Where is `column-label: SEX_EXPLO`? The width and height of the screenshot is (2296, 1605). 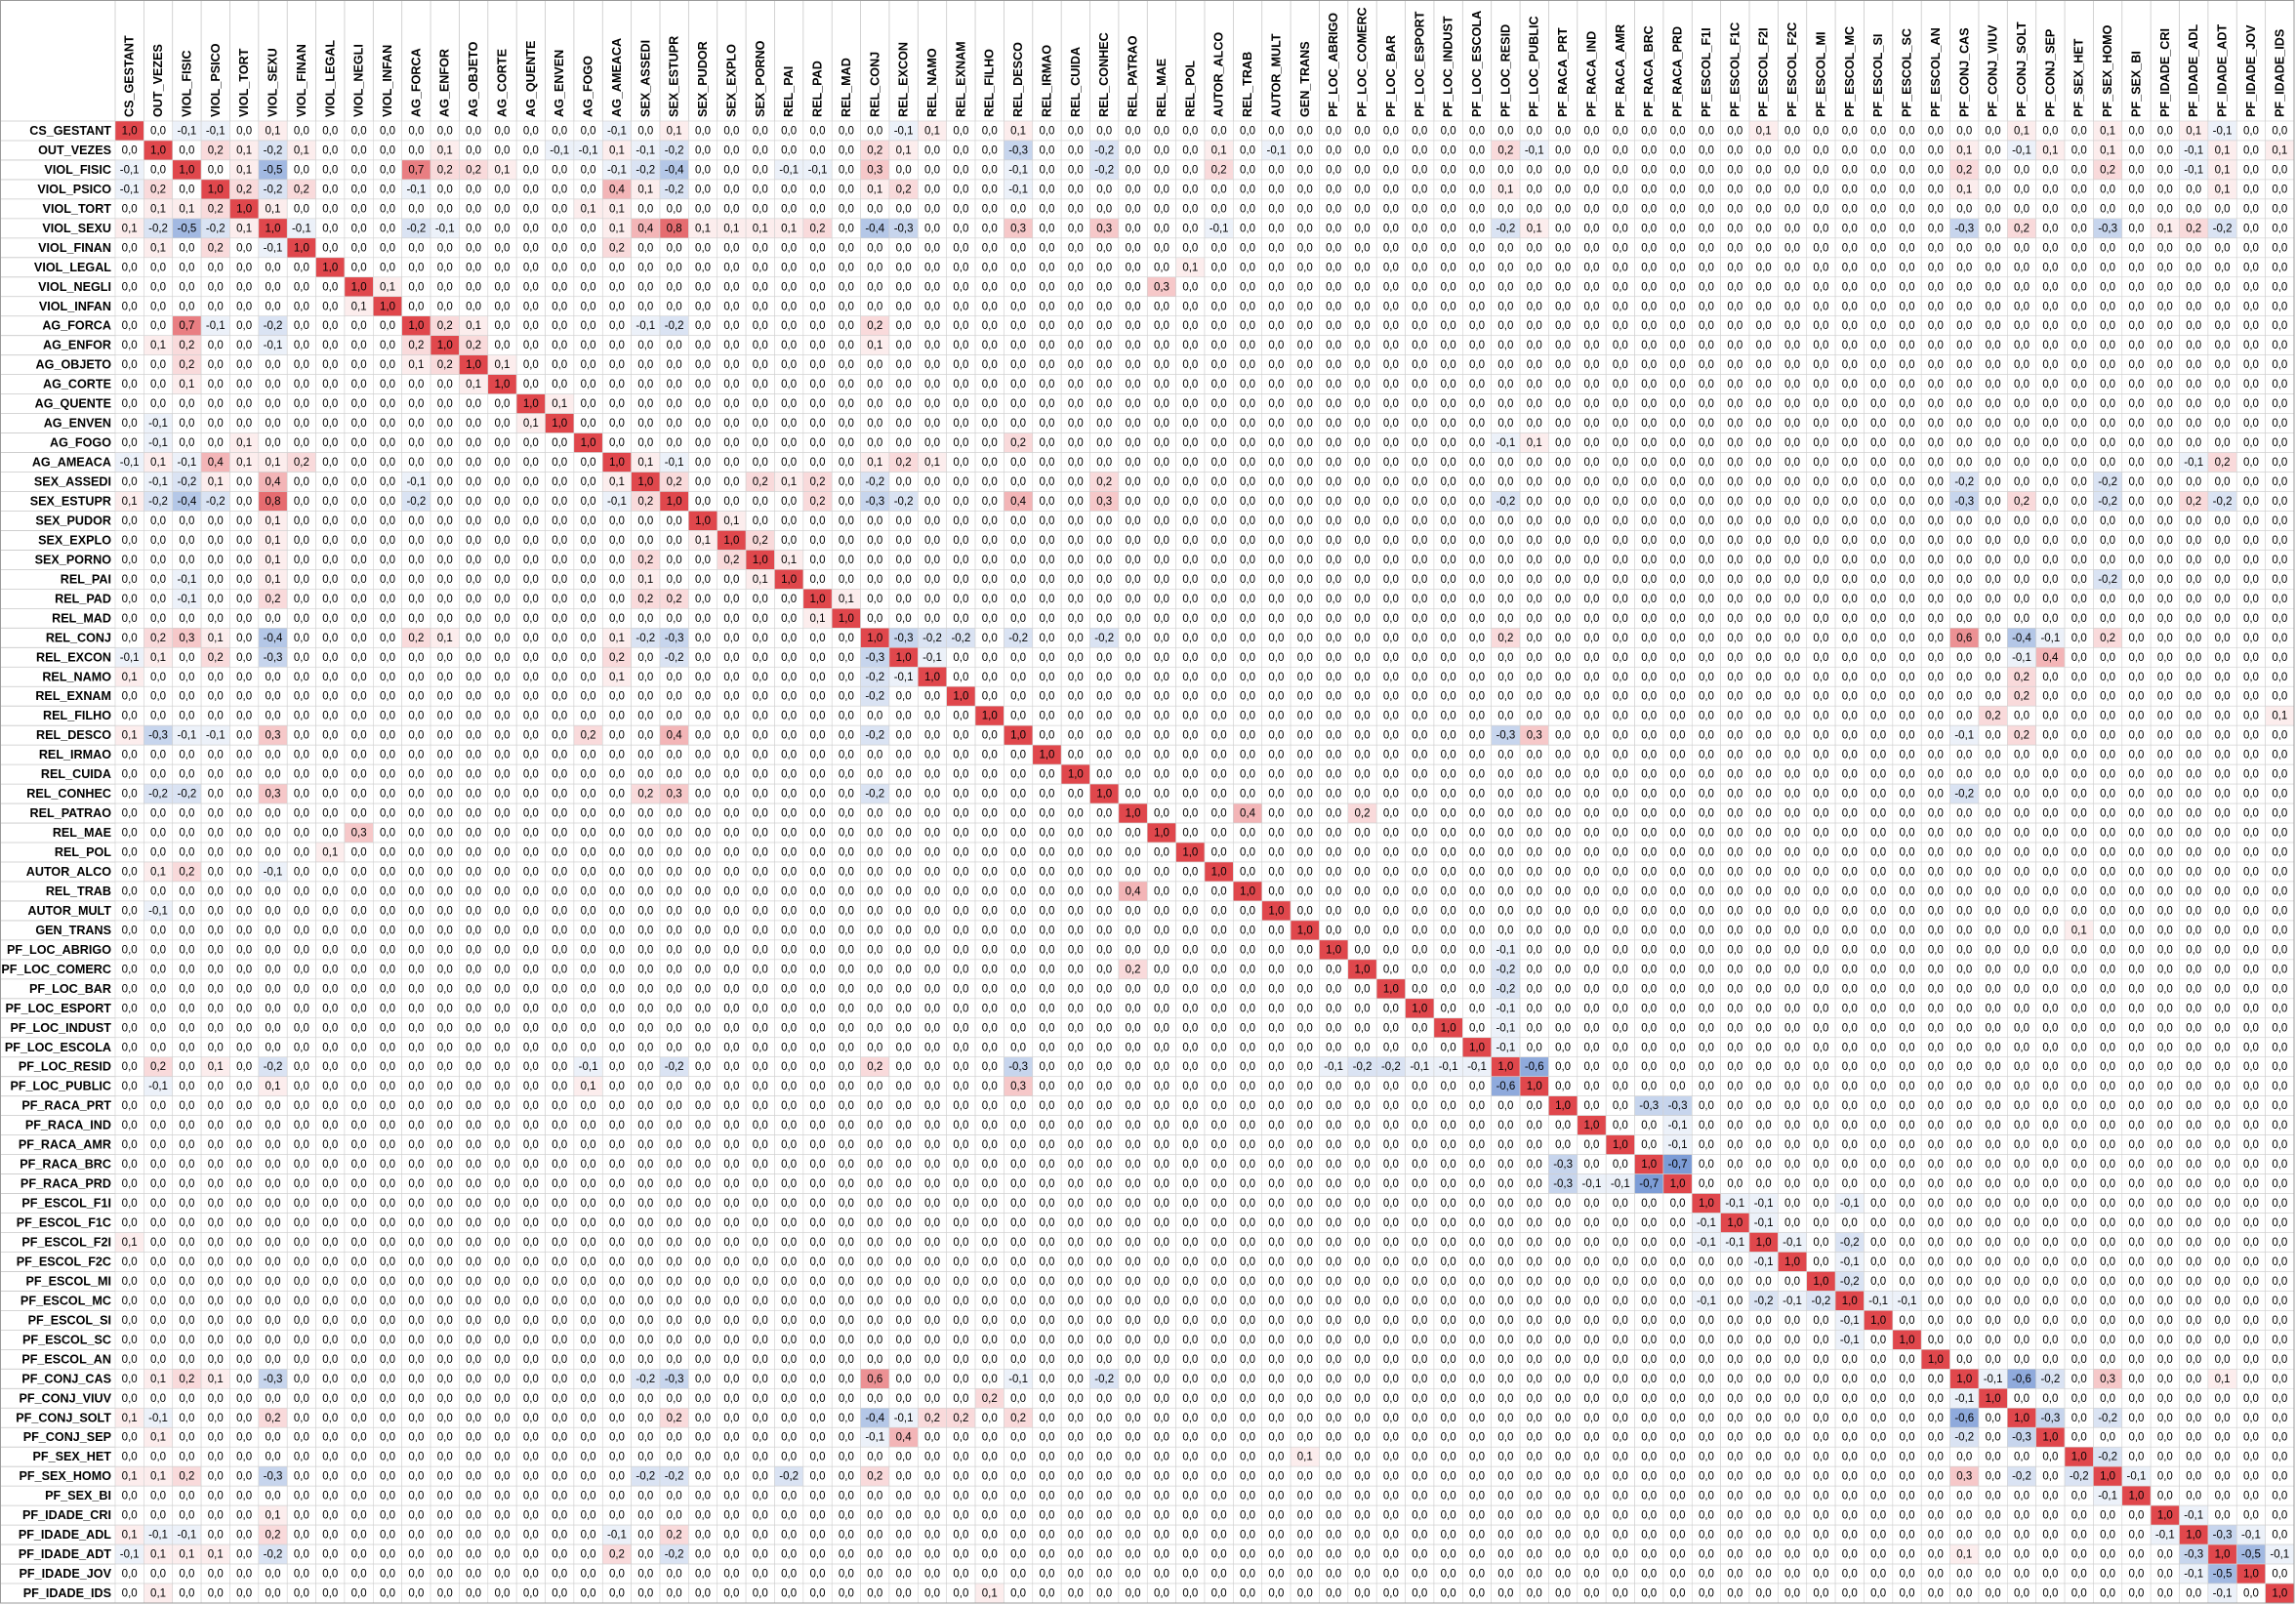
column-label: SEX_EXPLO is located at coordinates (731, 80).